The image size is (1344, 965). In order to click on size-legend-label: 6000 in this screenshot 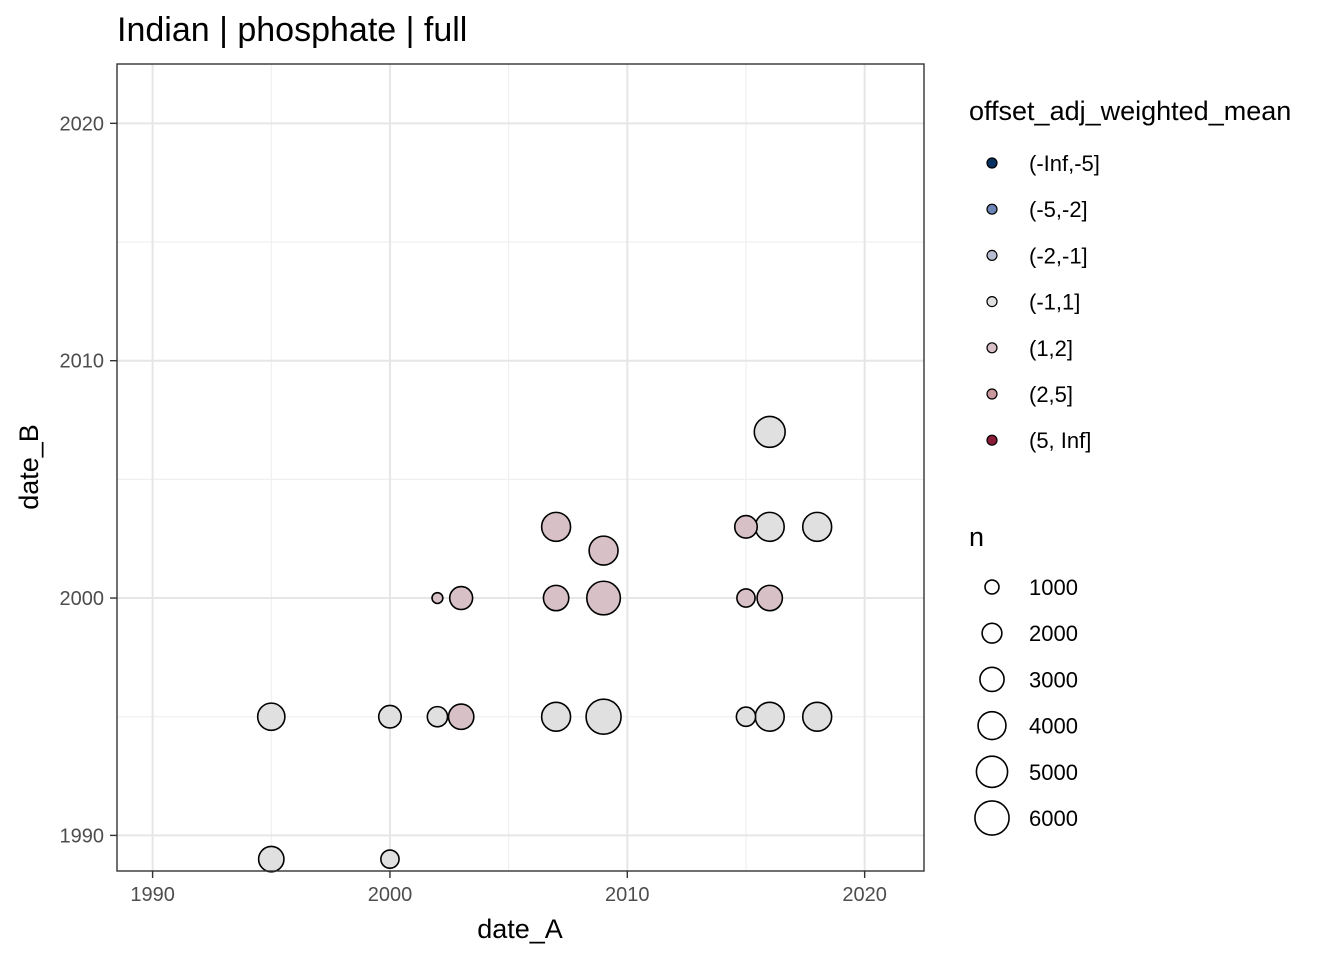, I will do `click(1053, 818)`.